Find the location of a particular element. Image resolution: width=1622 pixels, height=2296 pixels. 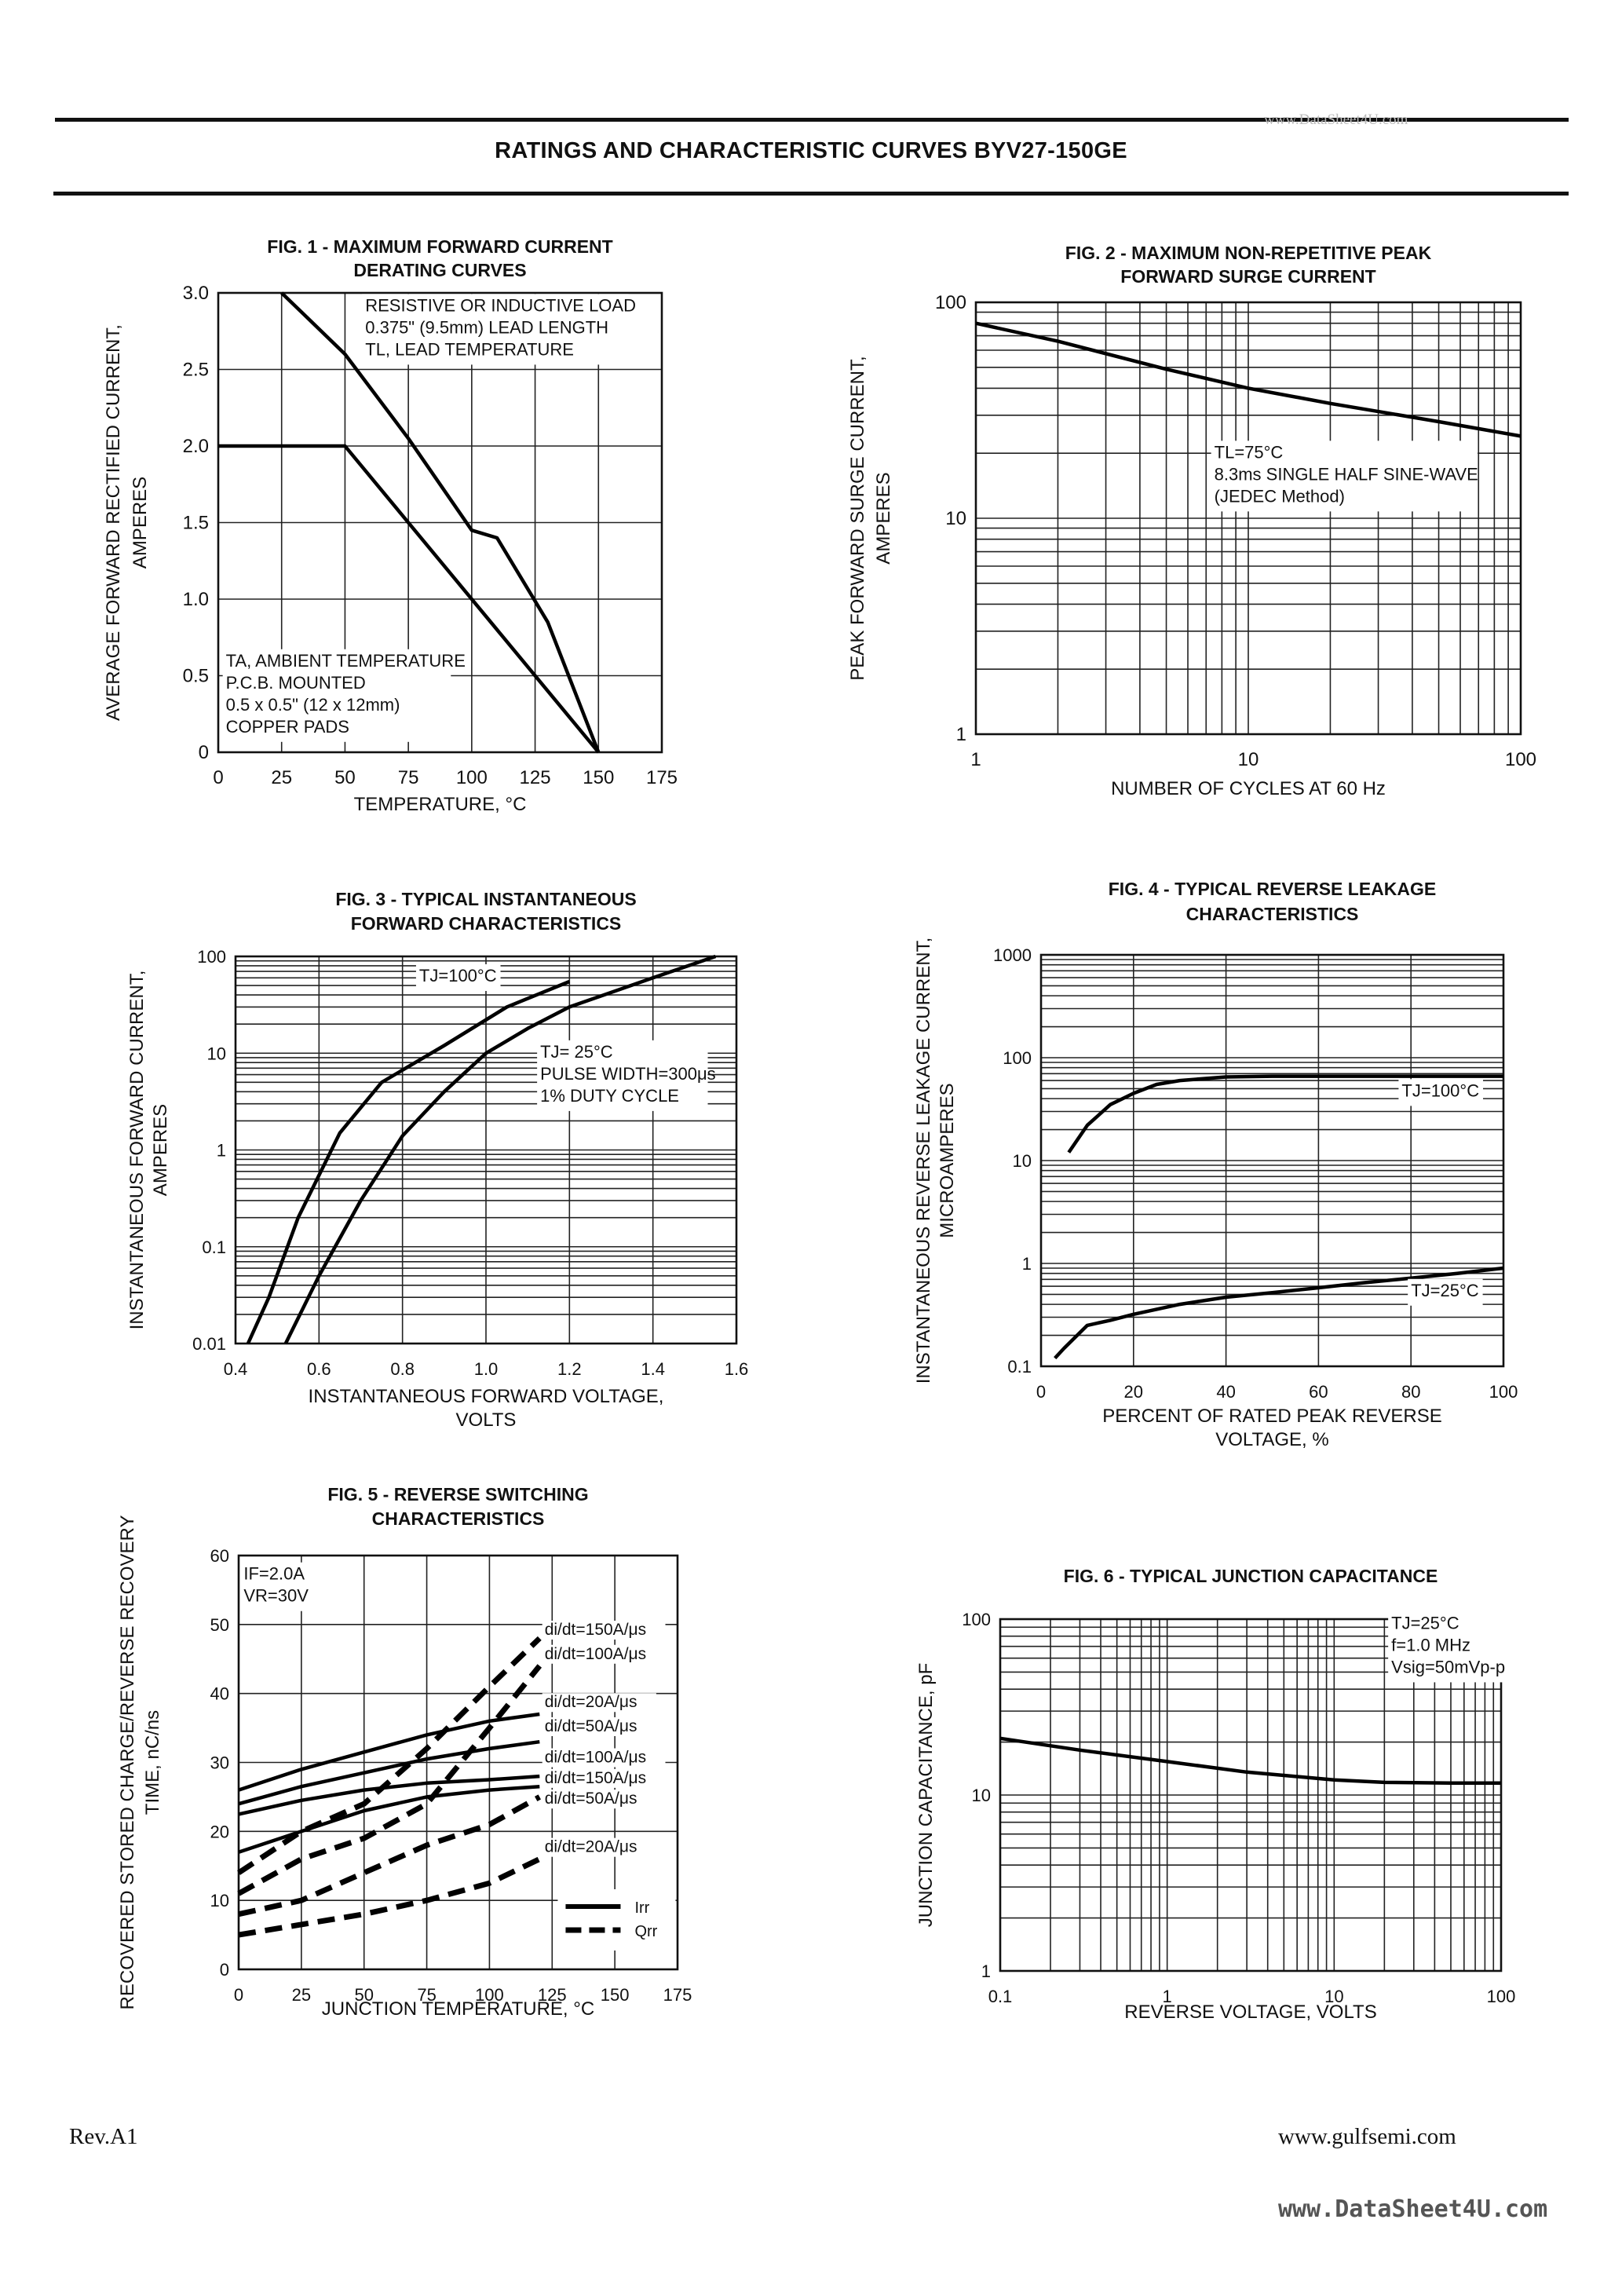

fig6-x-tick-label: 10 is located at coordinates (1333, 1997).